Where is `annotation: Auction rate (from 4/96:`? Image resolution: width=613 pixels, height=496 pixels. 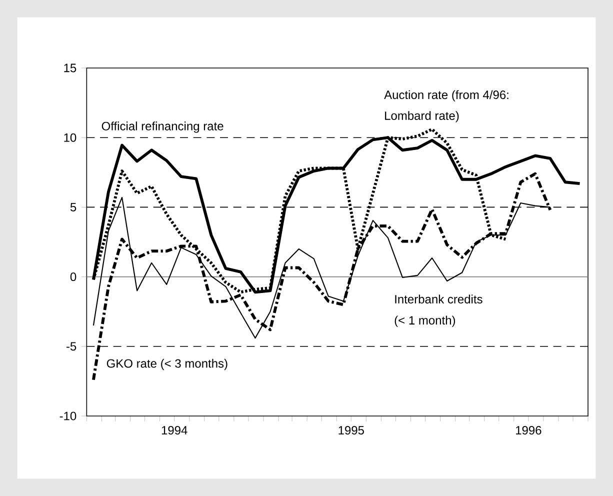
annotation: Auction rate (from 4/96: is located at coordinates (446, 96).